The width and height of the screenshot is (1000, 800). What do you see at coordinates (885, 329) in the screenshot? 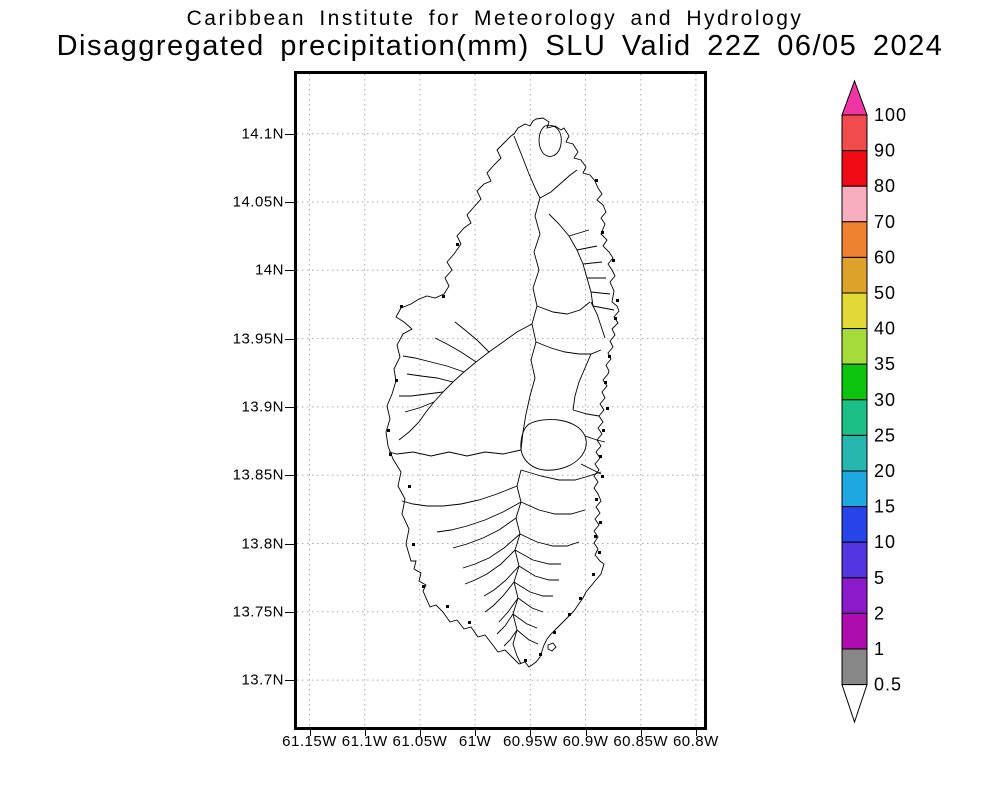
I see `colorbar-label: 40` at bounding box center [885, 329].